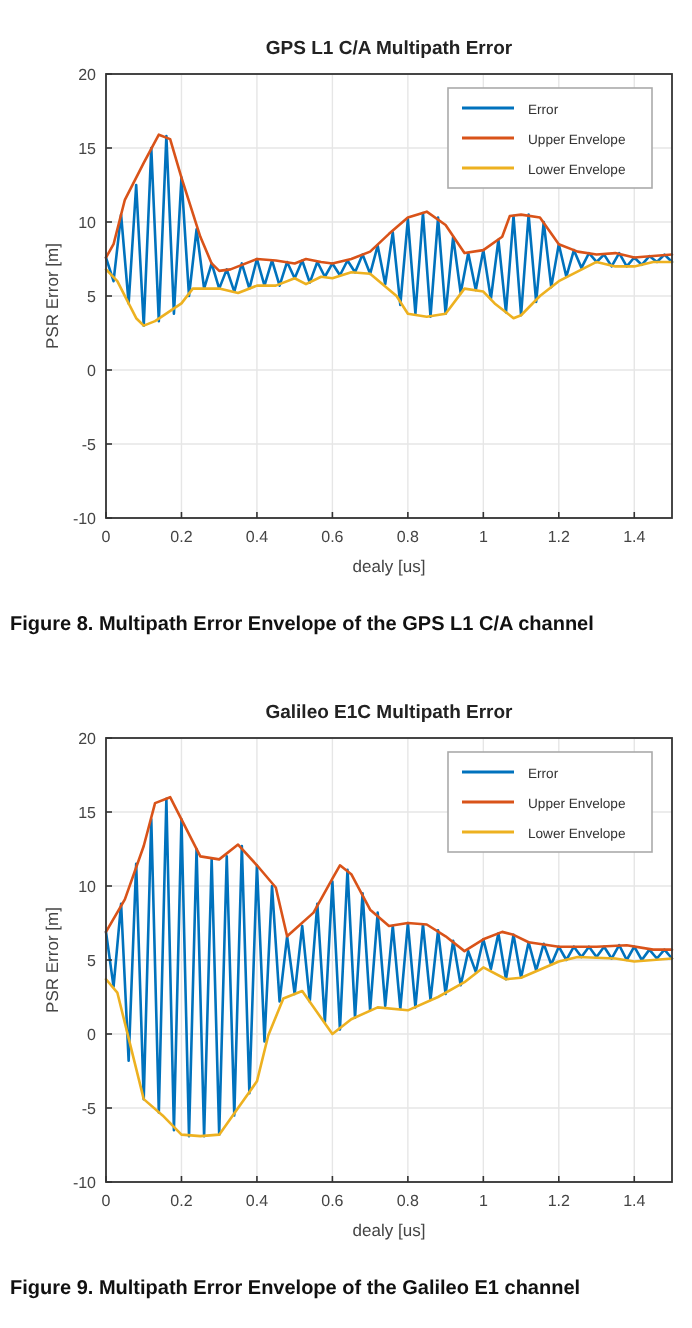 The height and width of the screenshot is (1328, 692). Describe the element at coordinates (389, 713) in the screenshot. I see `chart-title: Galileo E1C Multipath Error` at that location.